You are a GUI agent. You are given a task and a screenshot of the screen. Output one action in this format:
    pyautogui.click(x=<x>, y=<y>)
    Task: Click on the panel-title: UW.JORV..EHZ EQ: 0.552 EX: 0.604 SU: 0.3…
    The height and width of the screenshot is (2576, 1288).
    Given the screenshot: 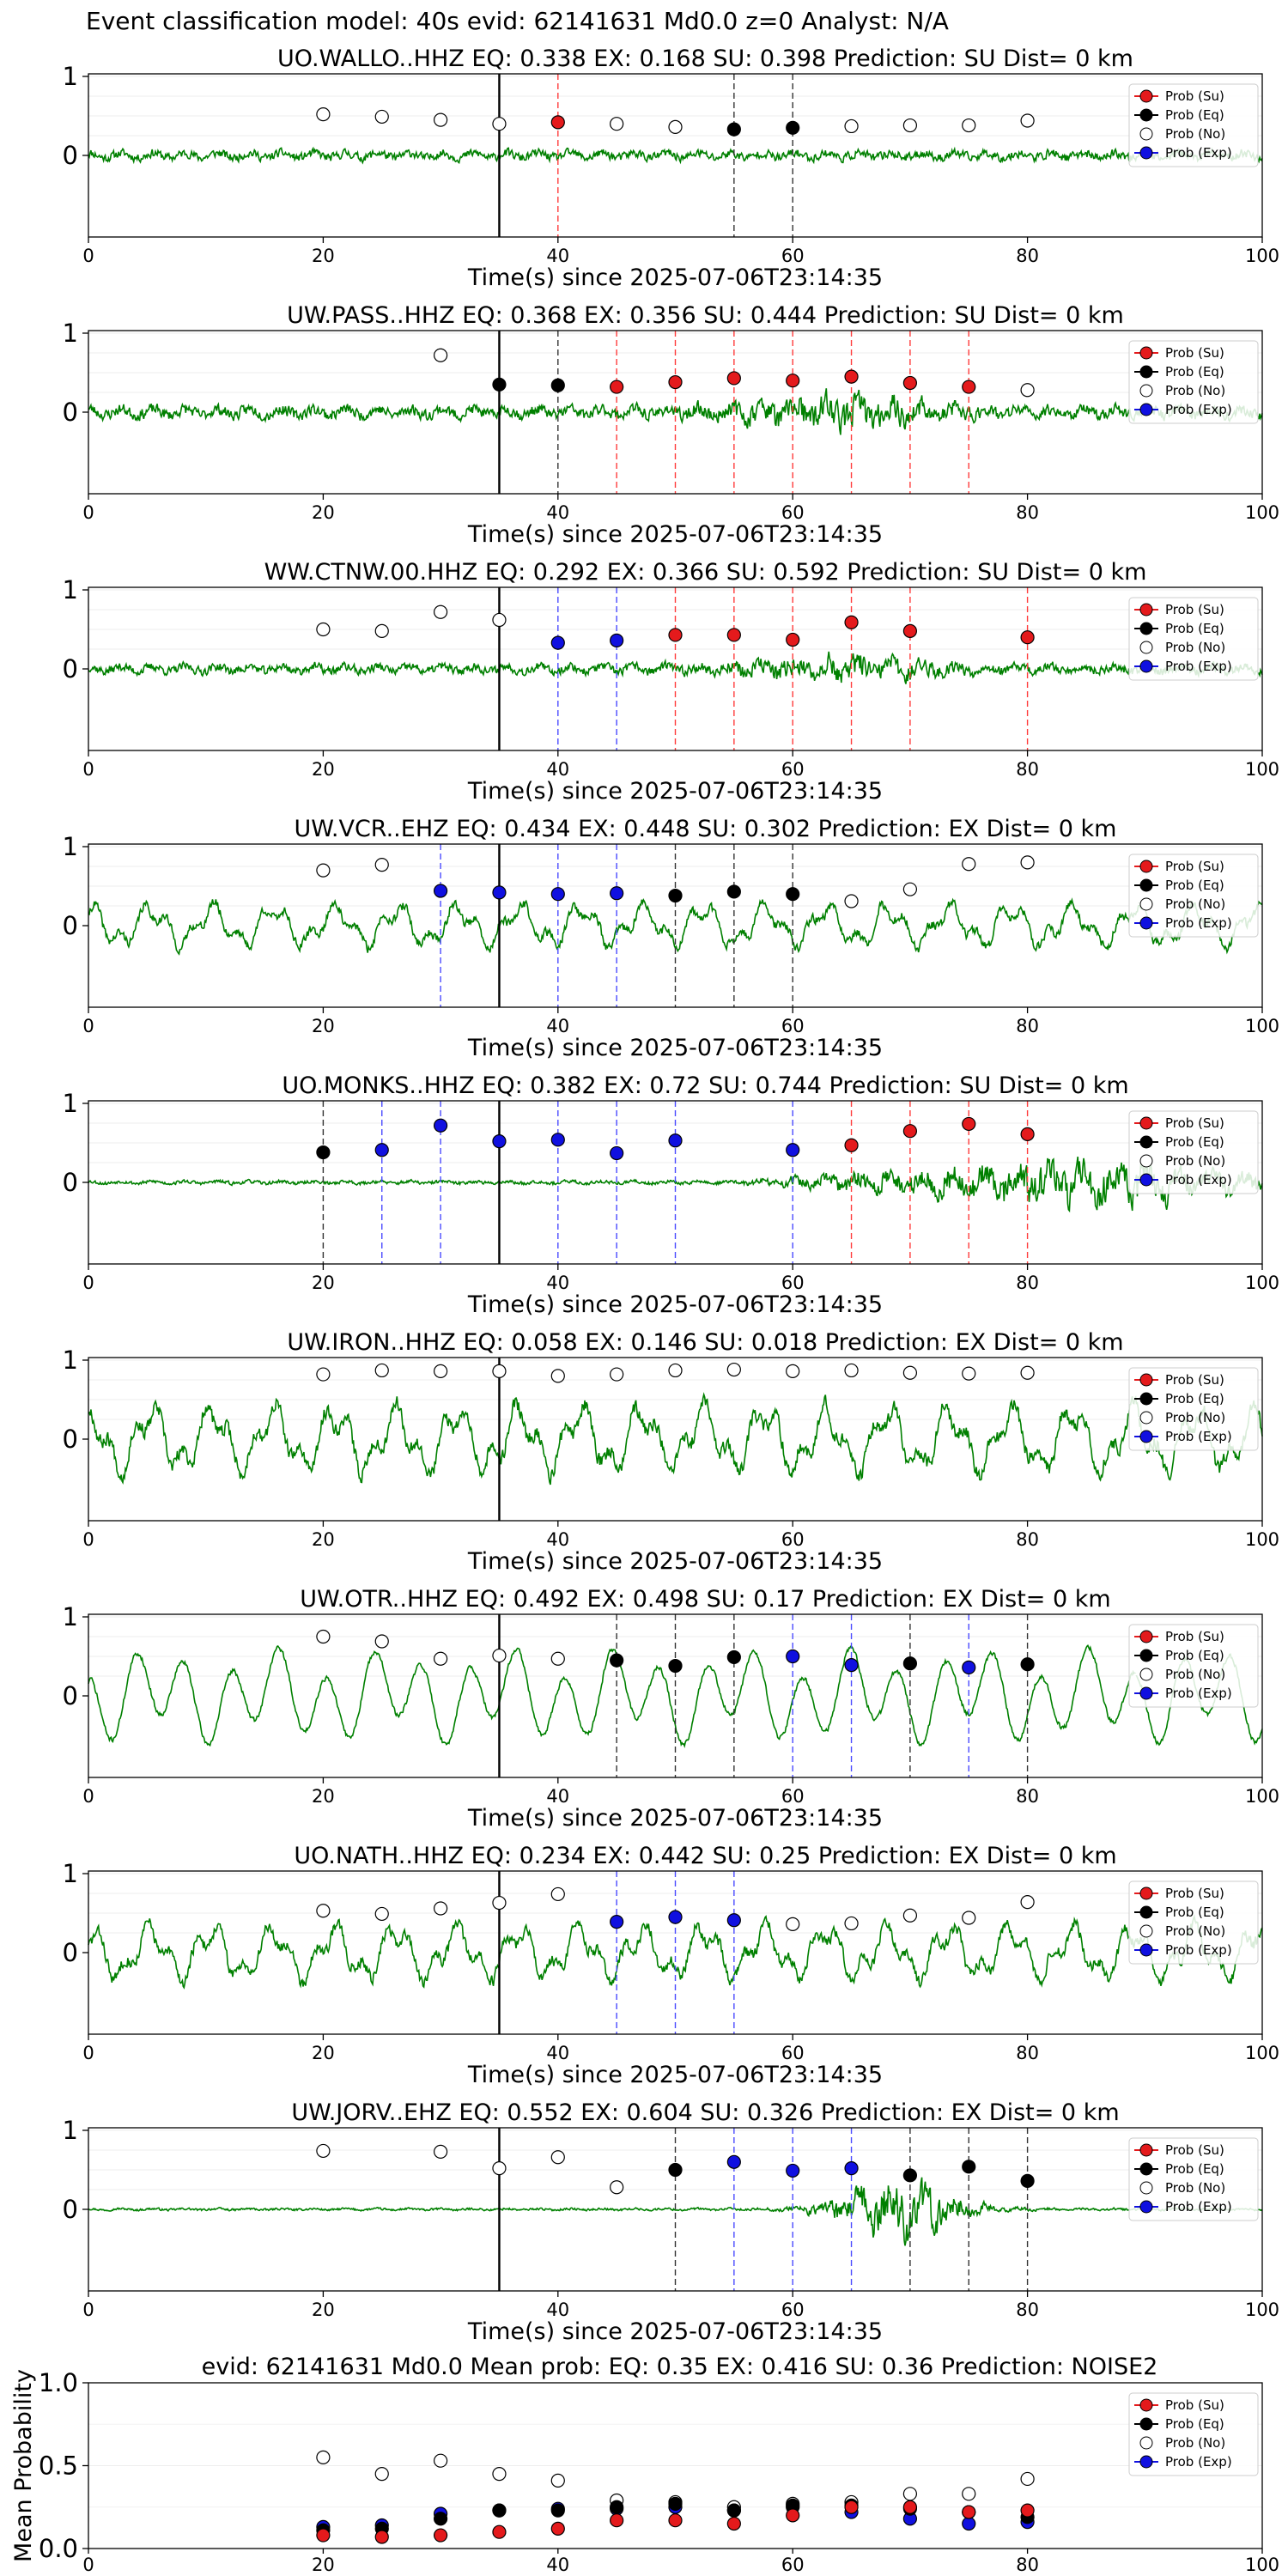 What is the action you would take?
    pyautogui.click(x=705, y=2112)
    